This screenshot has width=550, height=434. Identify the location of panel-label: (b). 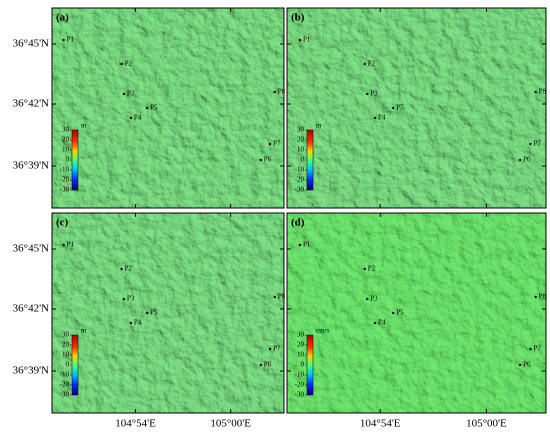
(298, 18).